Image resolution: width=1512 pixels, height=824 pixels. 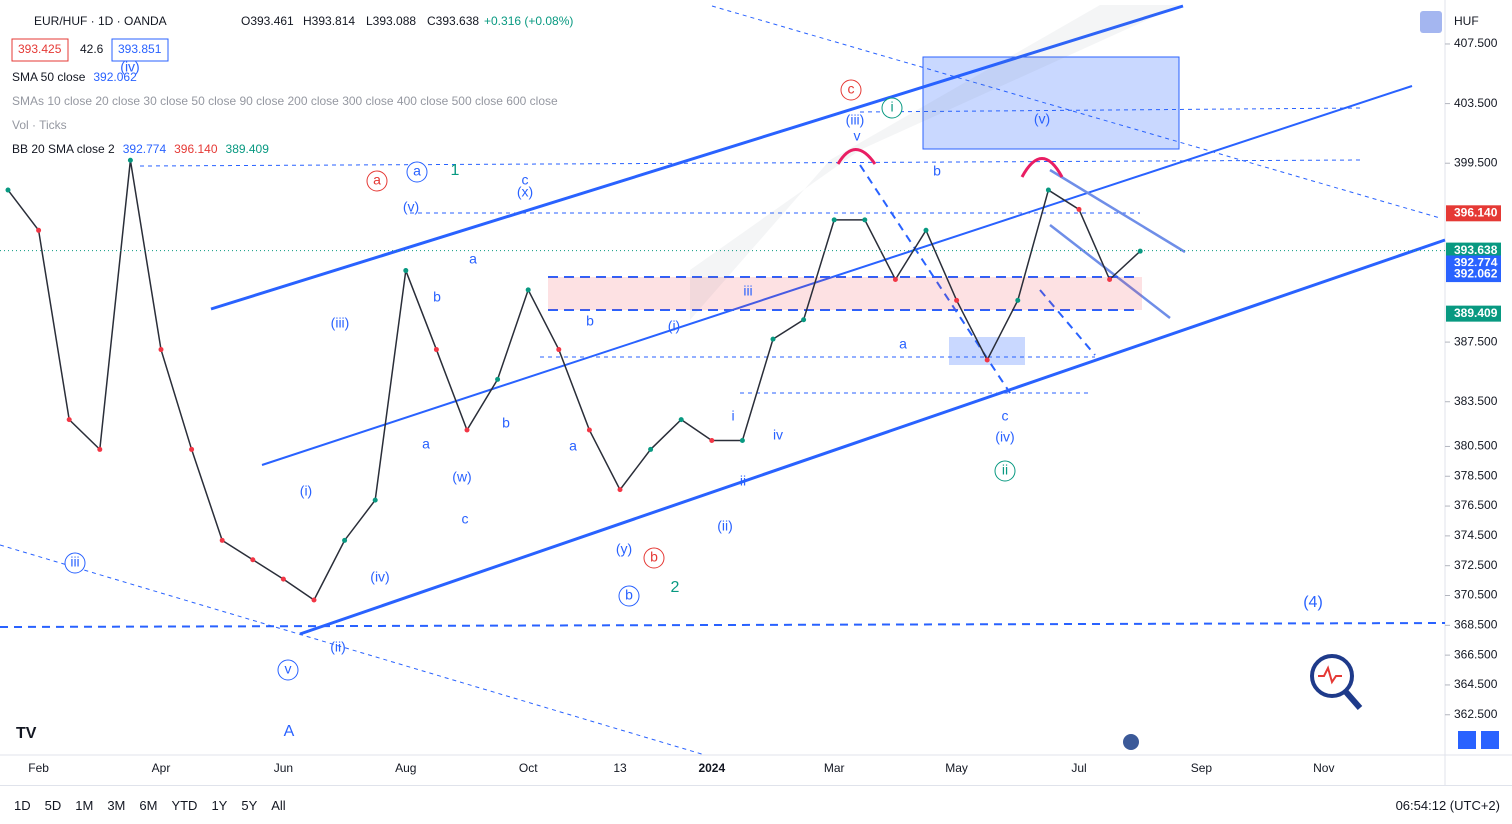 What do you see at coordinates (148, 805) in the screenshot?
I see `range-button: 6M` at bounding box center [148, 805].